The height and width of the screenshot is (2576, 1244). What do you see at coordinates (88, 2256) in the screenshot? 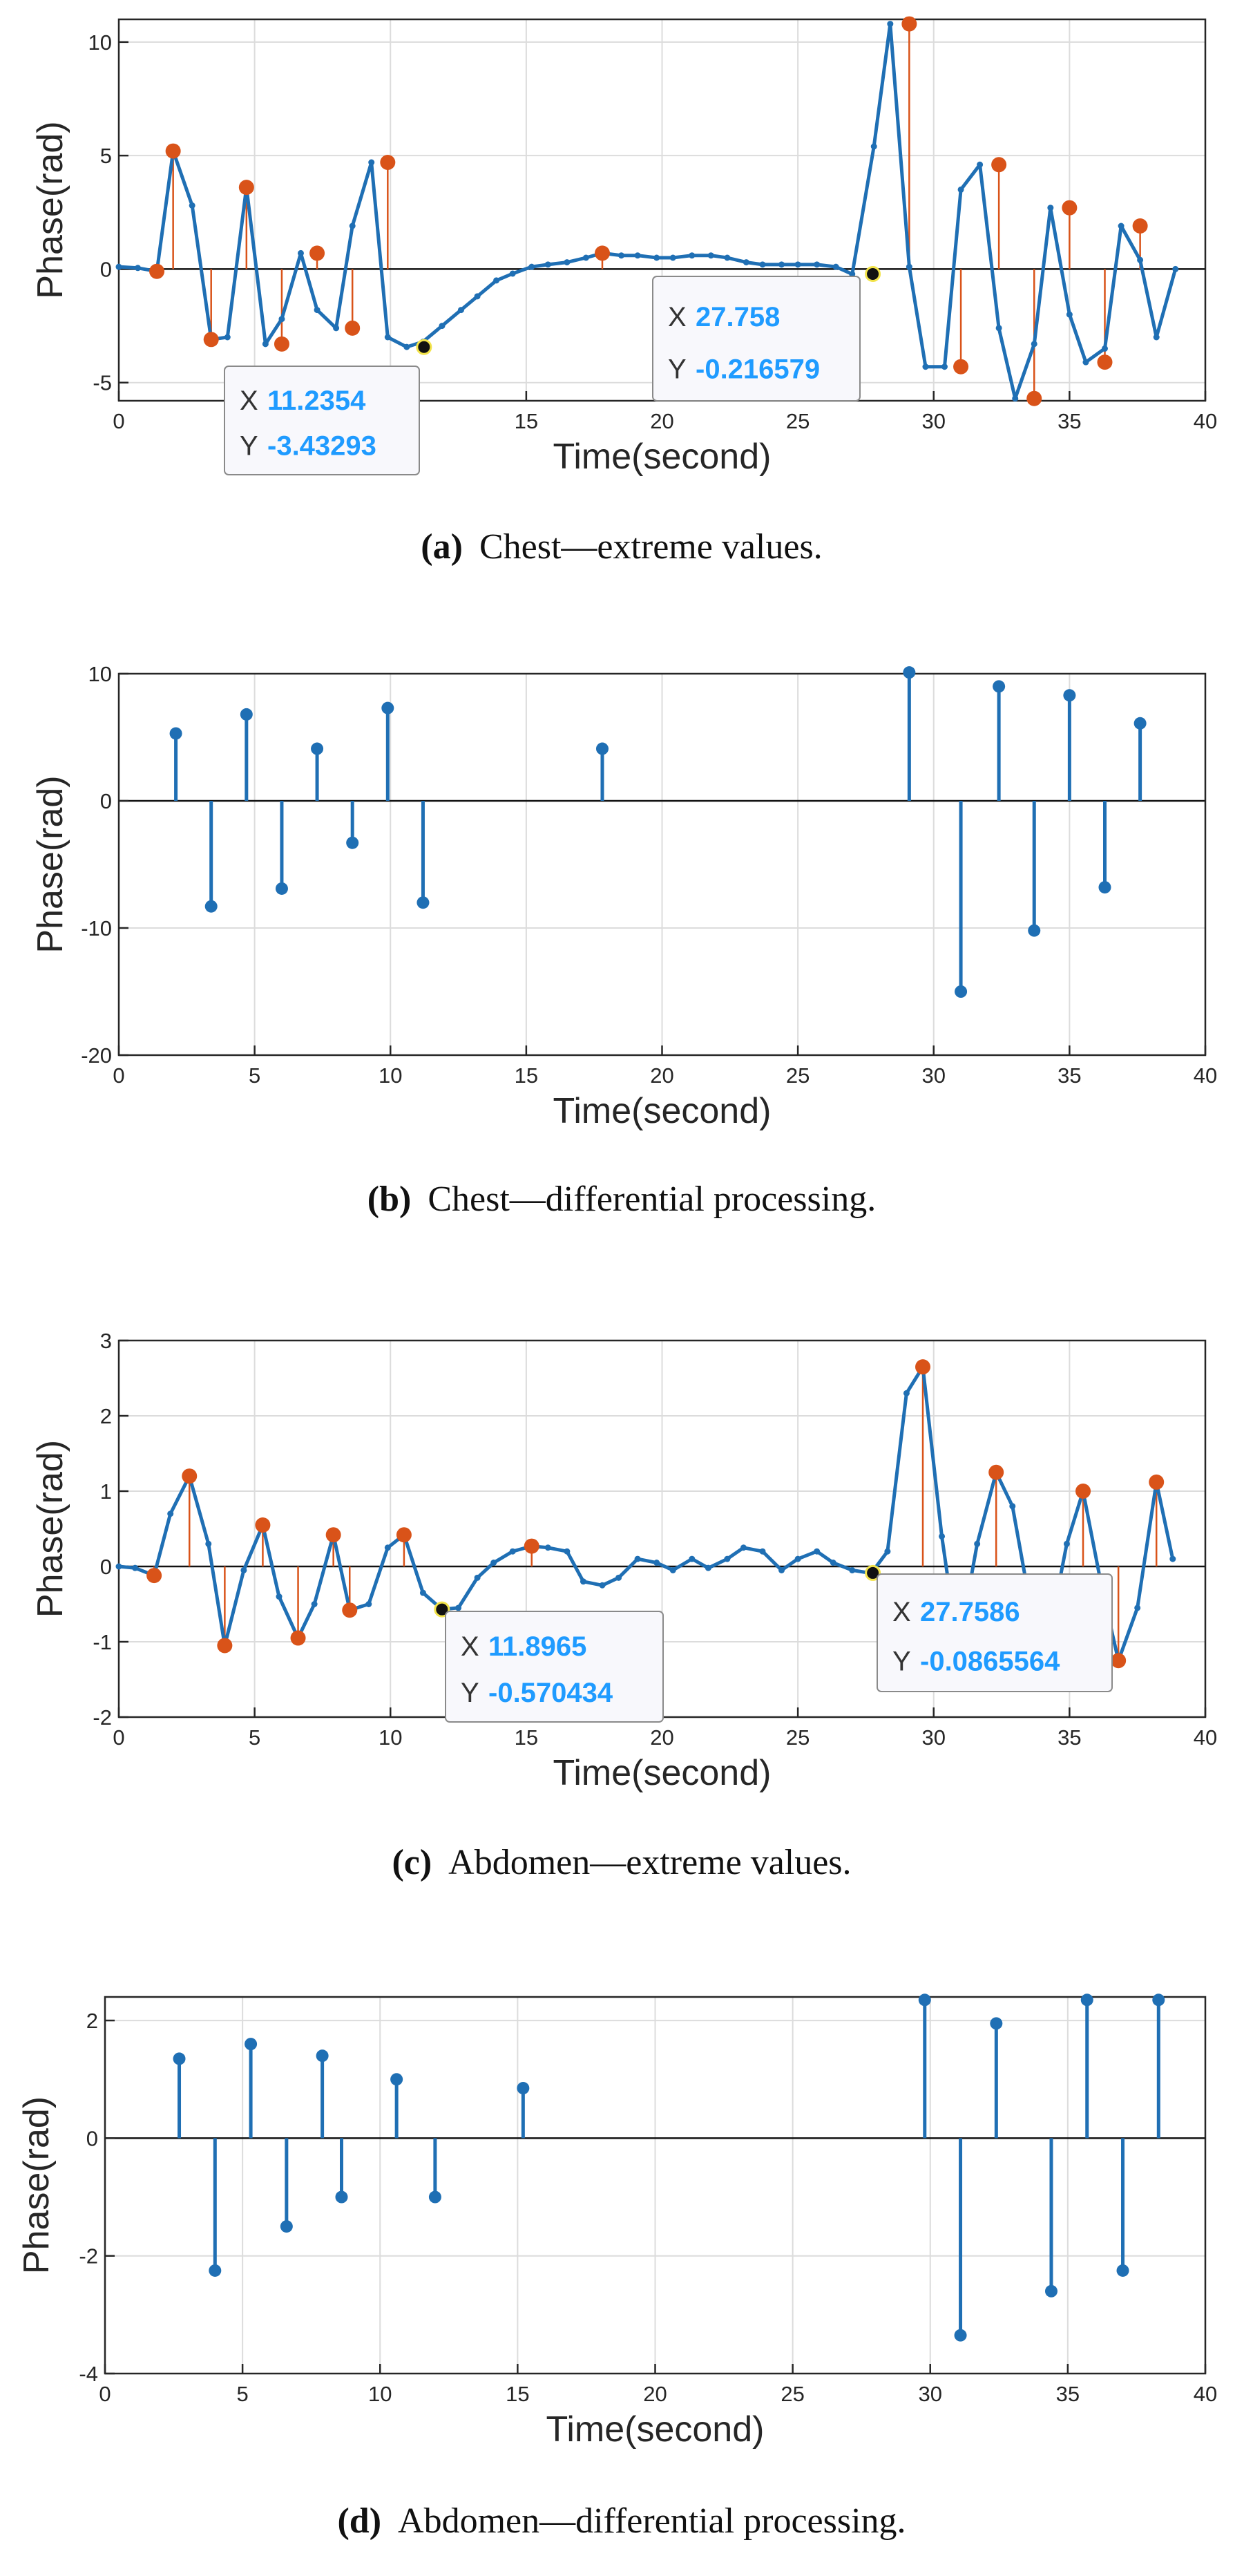
I see `y-tick-label: -2` at bounding box center [88, 2256].